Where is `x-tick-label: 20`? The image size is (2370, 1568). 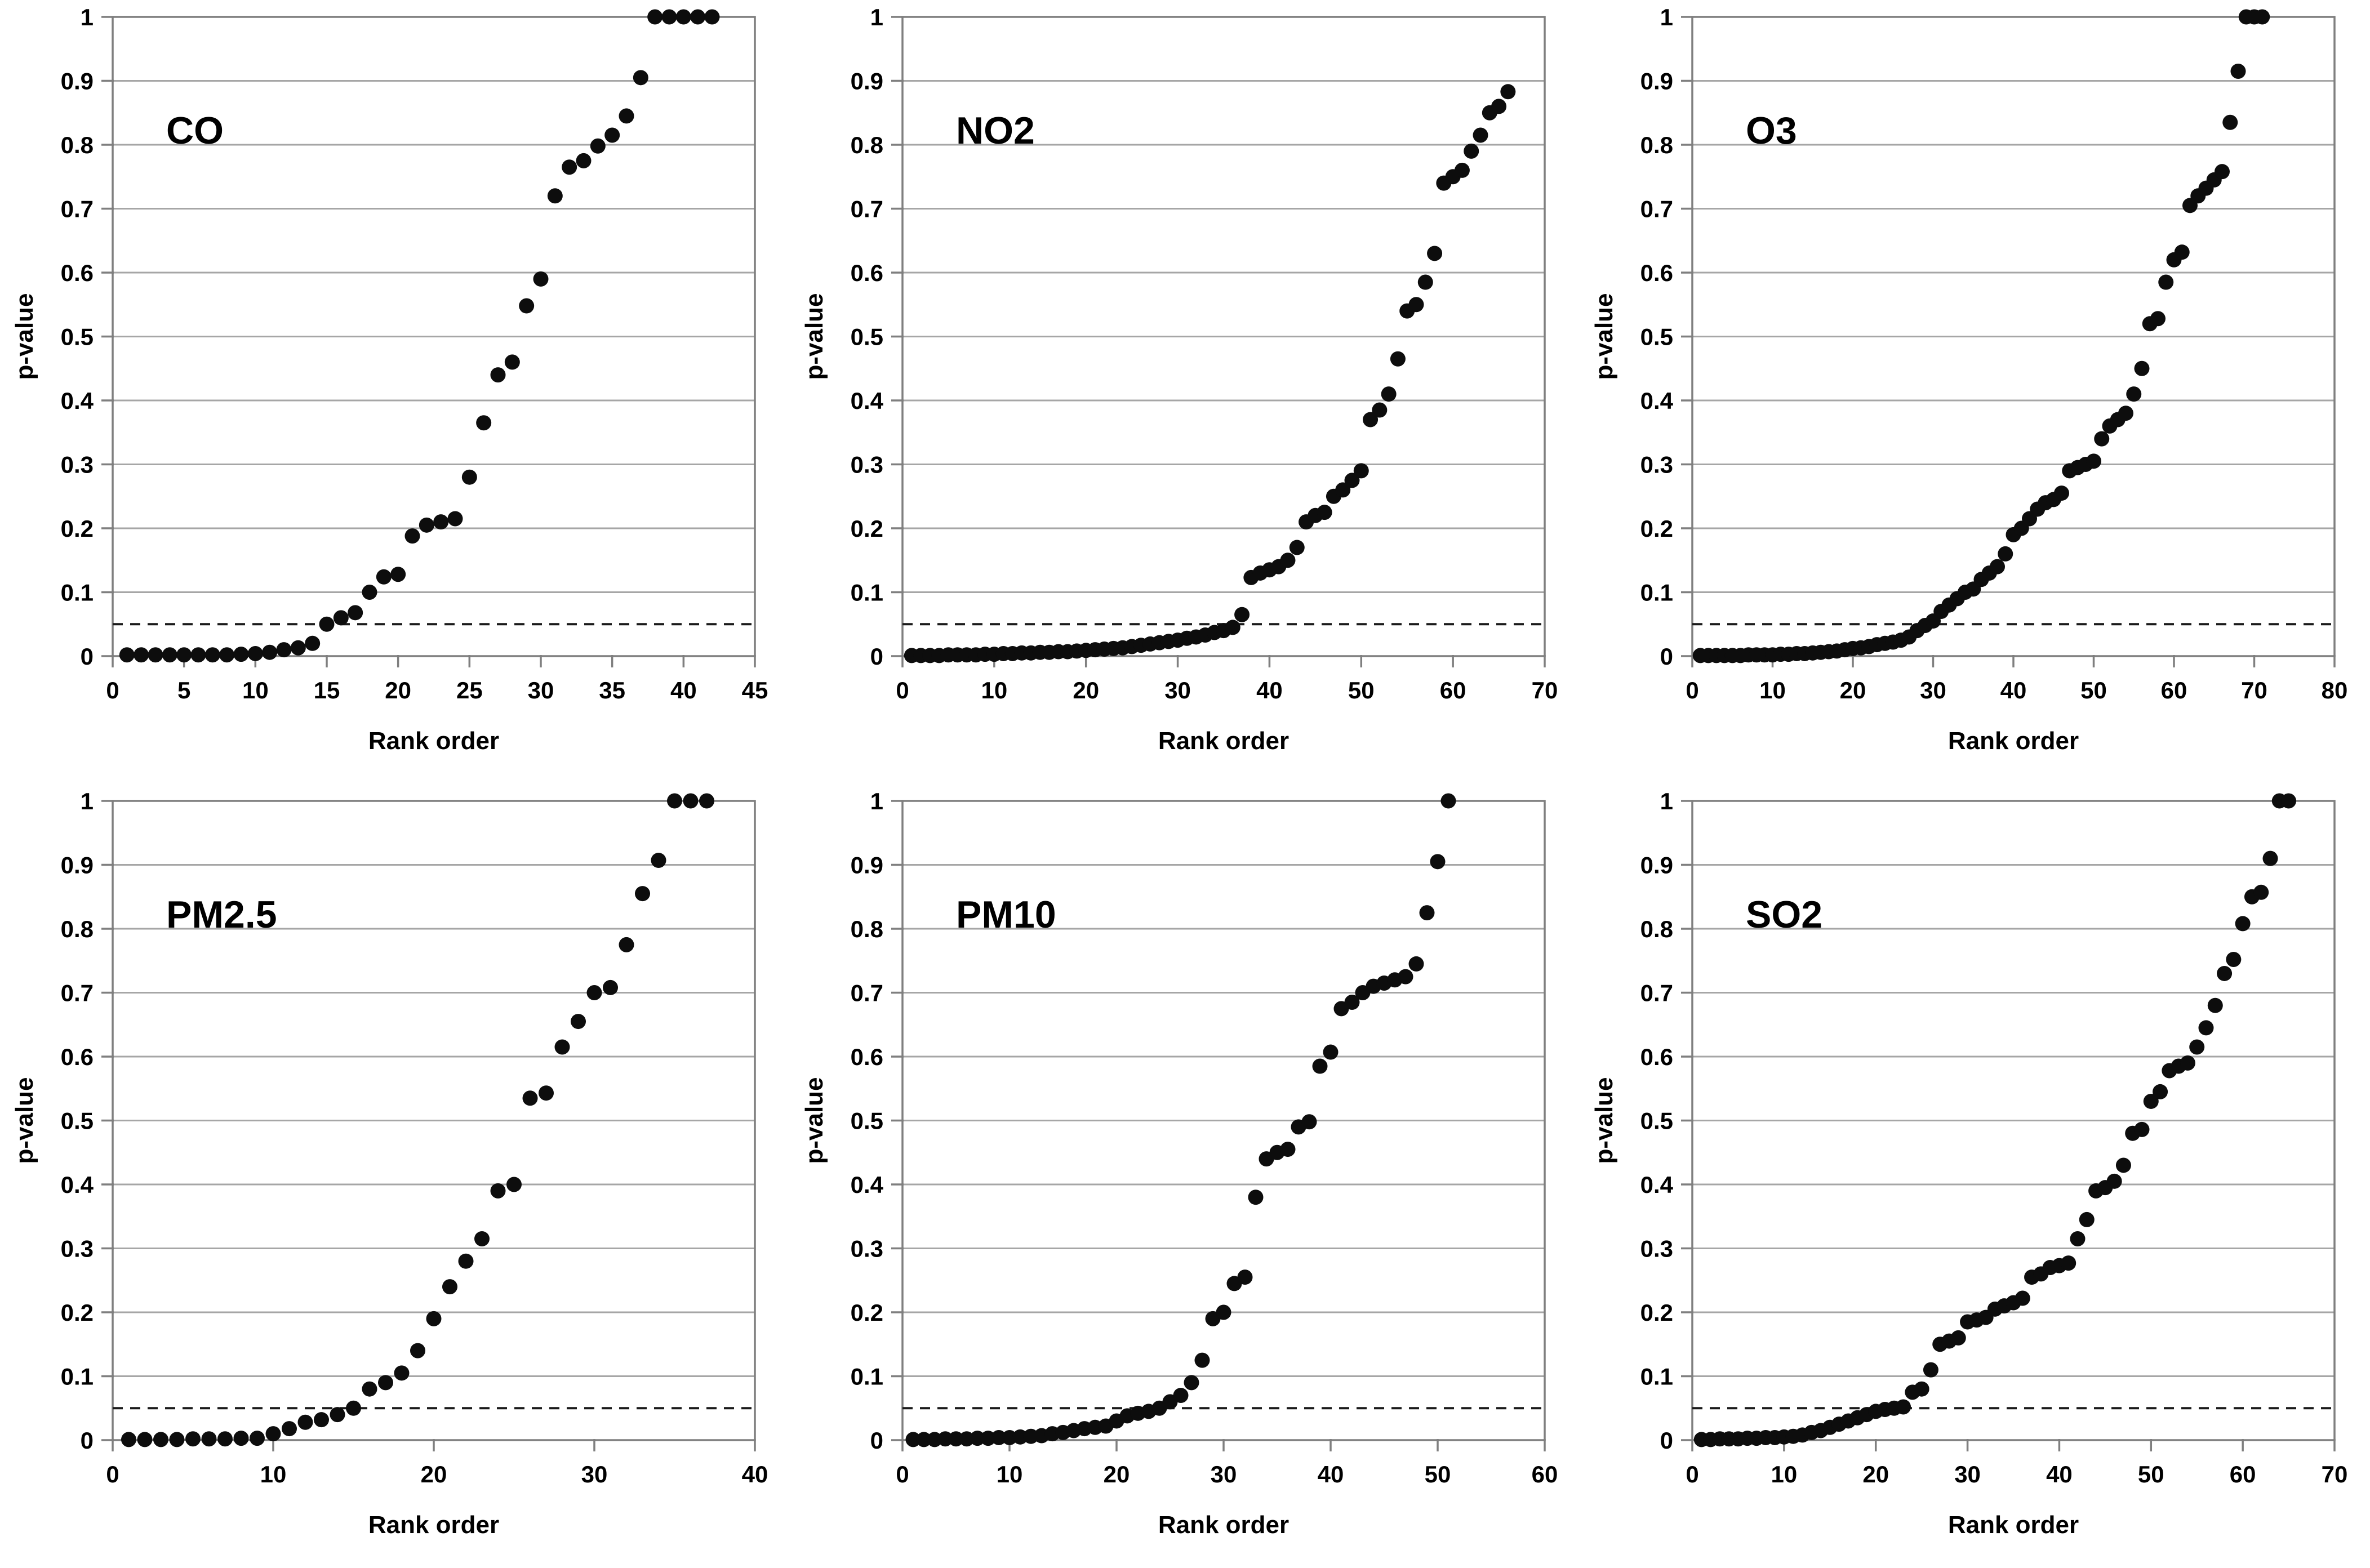 x-tick-label: 20 is located at coordinates (1875, 1474).